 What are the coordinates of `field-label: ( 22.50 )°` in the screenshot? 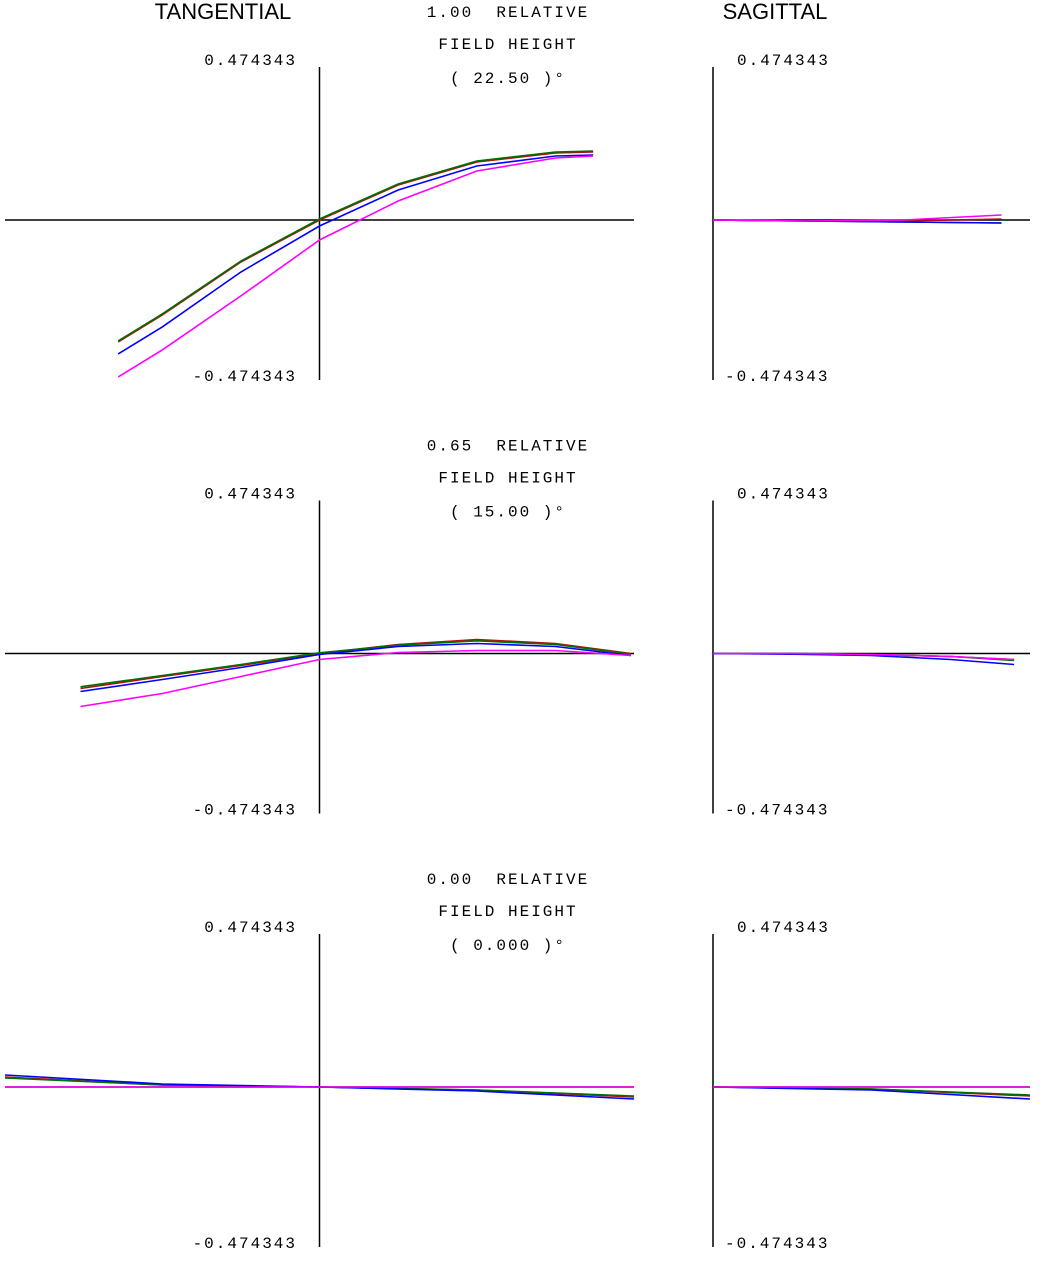 It's located at (508, 79).